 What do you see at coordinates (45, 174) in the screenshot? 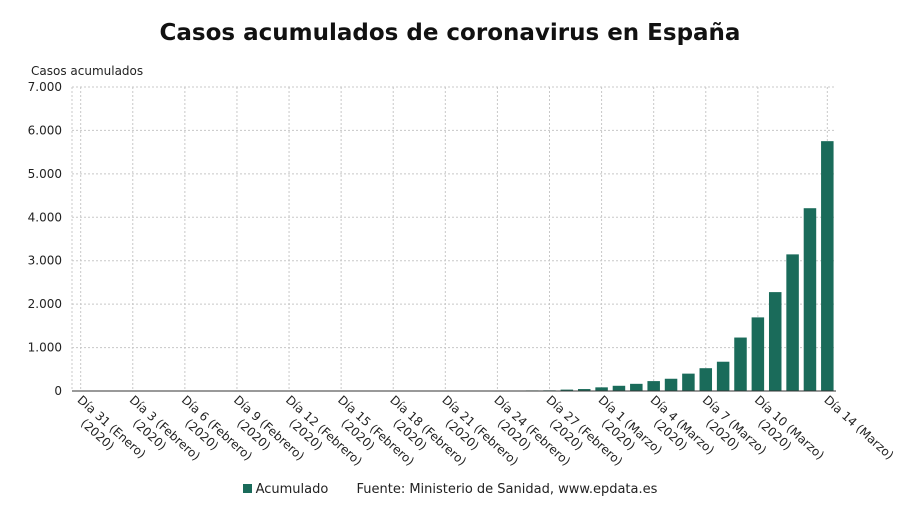
I see `y-tick-label: 5.000` at bounding box center [45, 174].